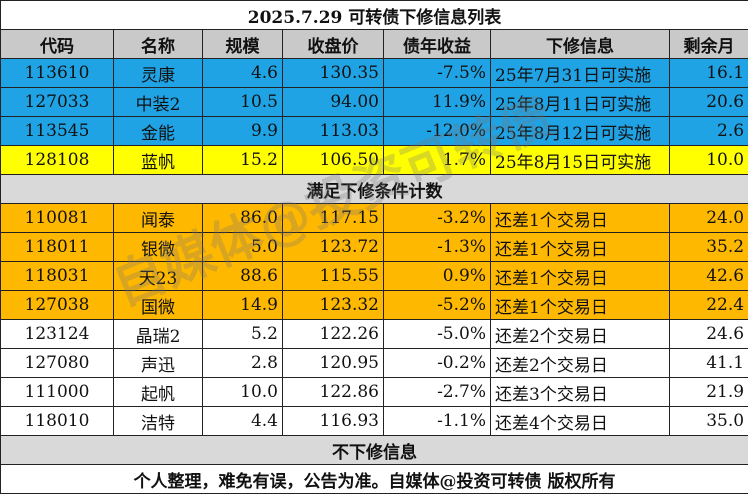  What do you see at coordinates (333, 276) in the screenshot?
I see `cell-price: 115.55` at bounding box center [333, 276].